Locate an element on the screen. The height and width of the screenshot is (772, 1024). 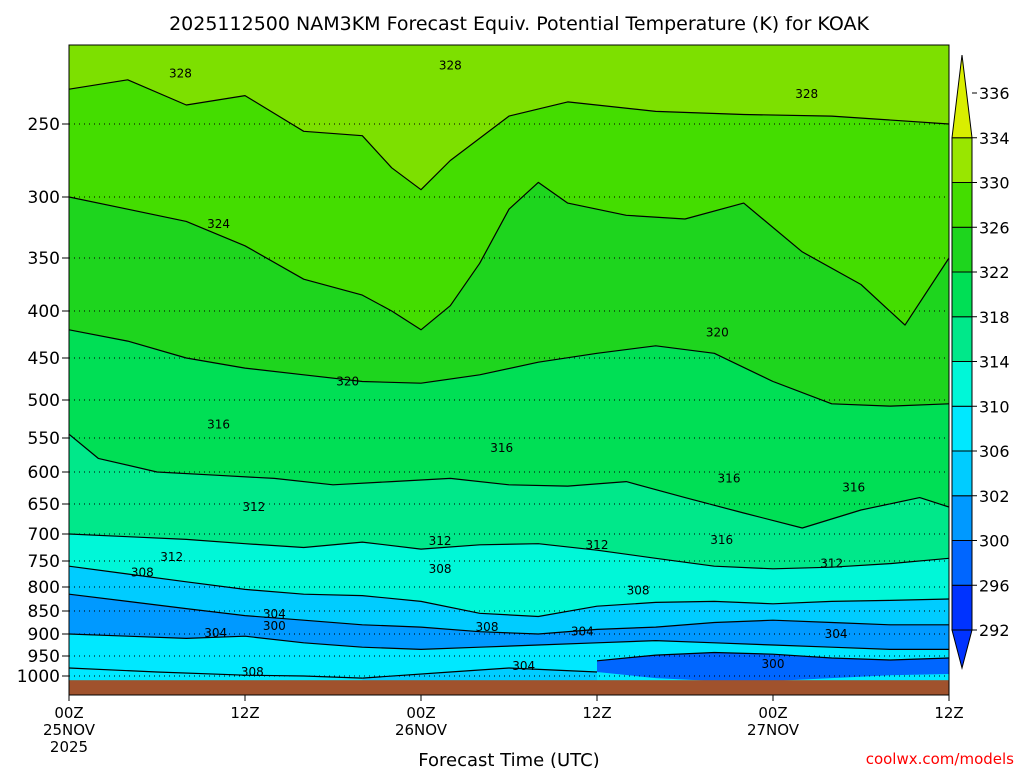
credit-text: coolwx.com/models is located at coordinates (940, 759).